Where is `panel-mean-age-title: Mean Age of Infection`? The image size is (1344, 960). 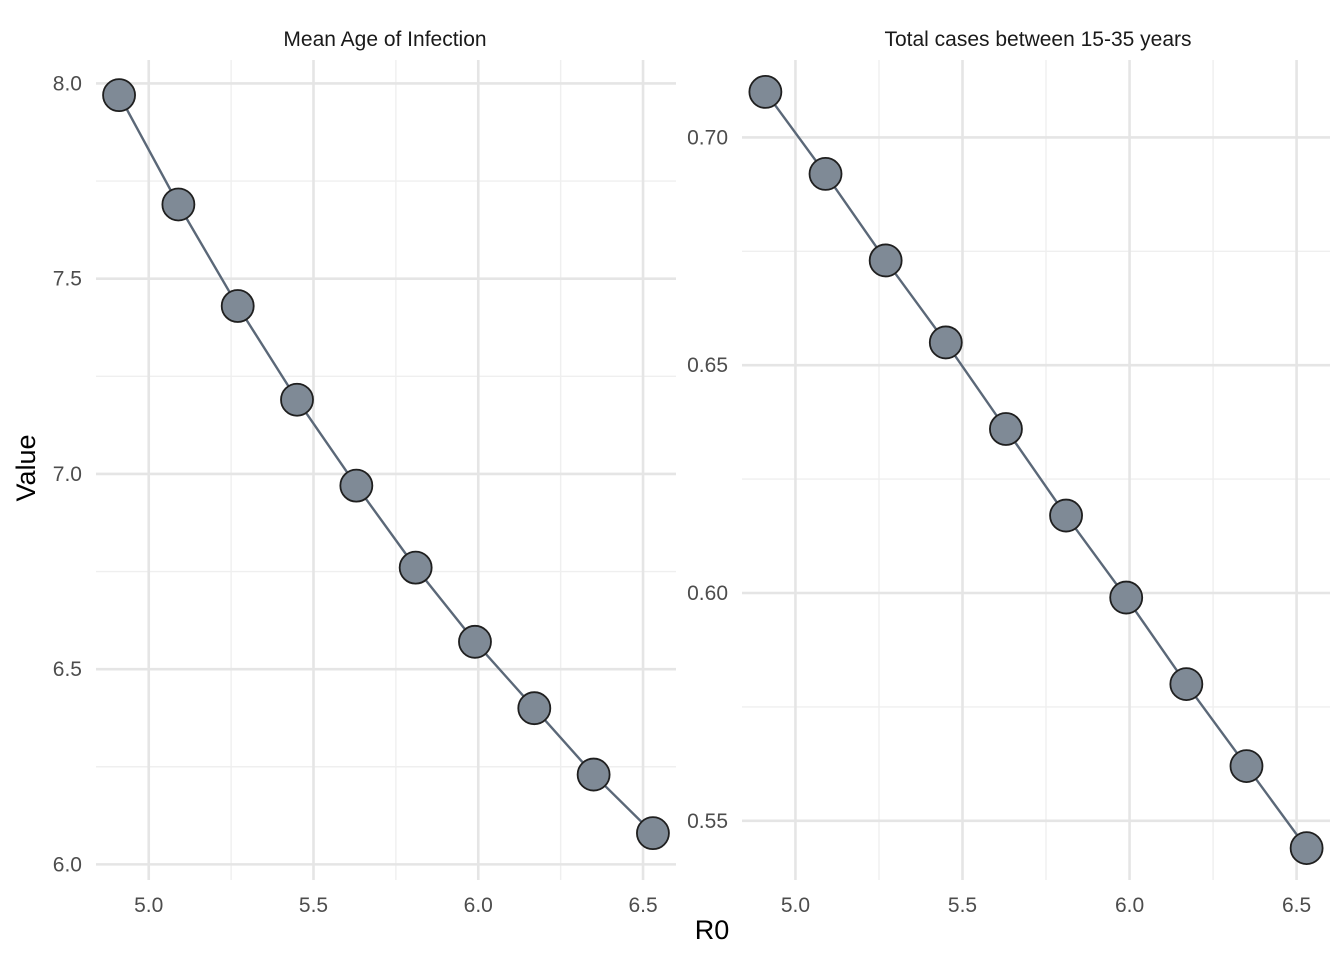 panel-mean-age-title: Mean Age of Infection is located at coordinates (384, 39).